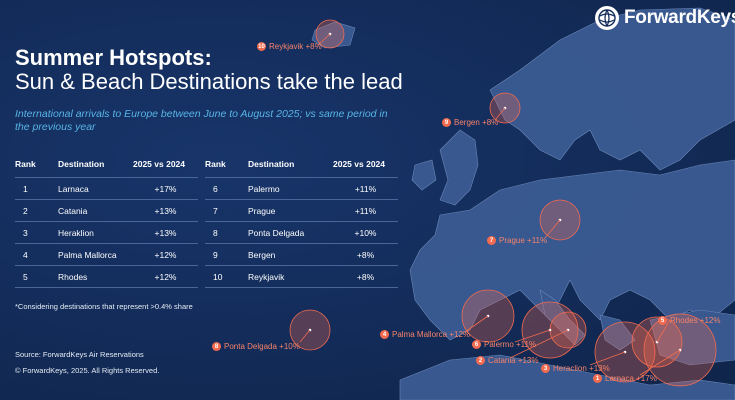 The height and width of the screenshot is (400, 735). What do you see at coordinates (209, 81) in the screenshot?
I see `page-subtitle-heading: Sun & Beach Destinations take the lead` at bounding box center [209, 81].